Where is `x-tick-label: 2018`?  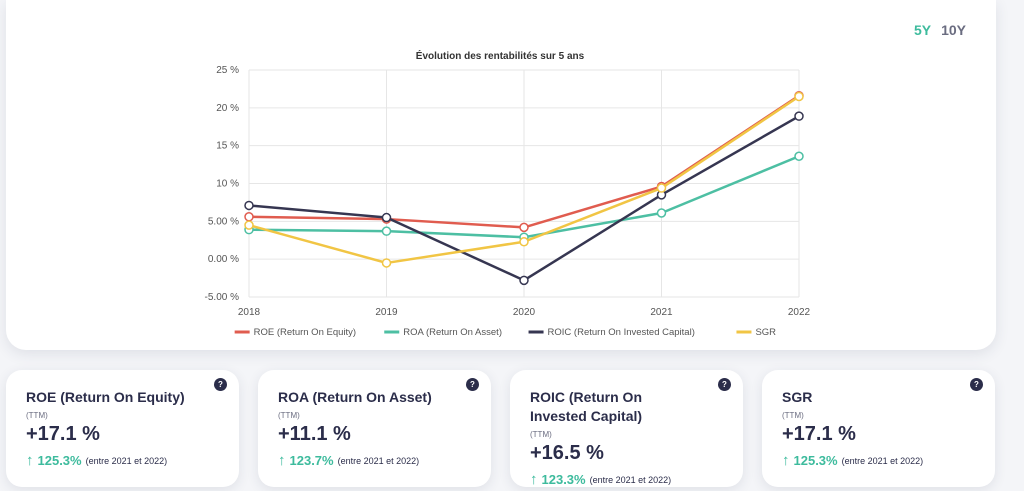
x-tick-label: 2018 is located at coordinates (249, 312).